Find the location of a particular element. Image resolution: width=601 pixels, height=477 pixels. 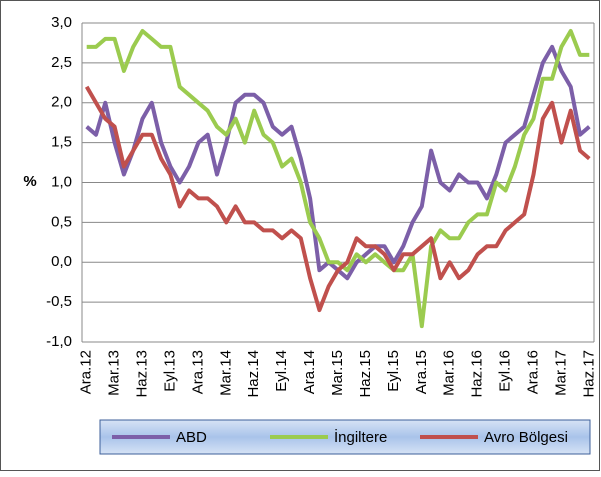

x-tick-label: Eyl.13 is located at coordinates (169, 371).